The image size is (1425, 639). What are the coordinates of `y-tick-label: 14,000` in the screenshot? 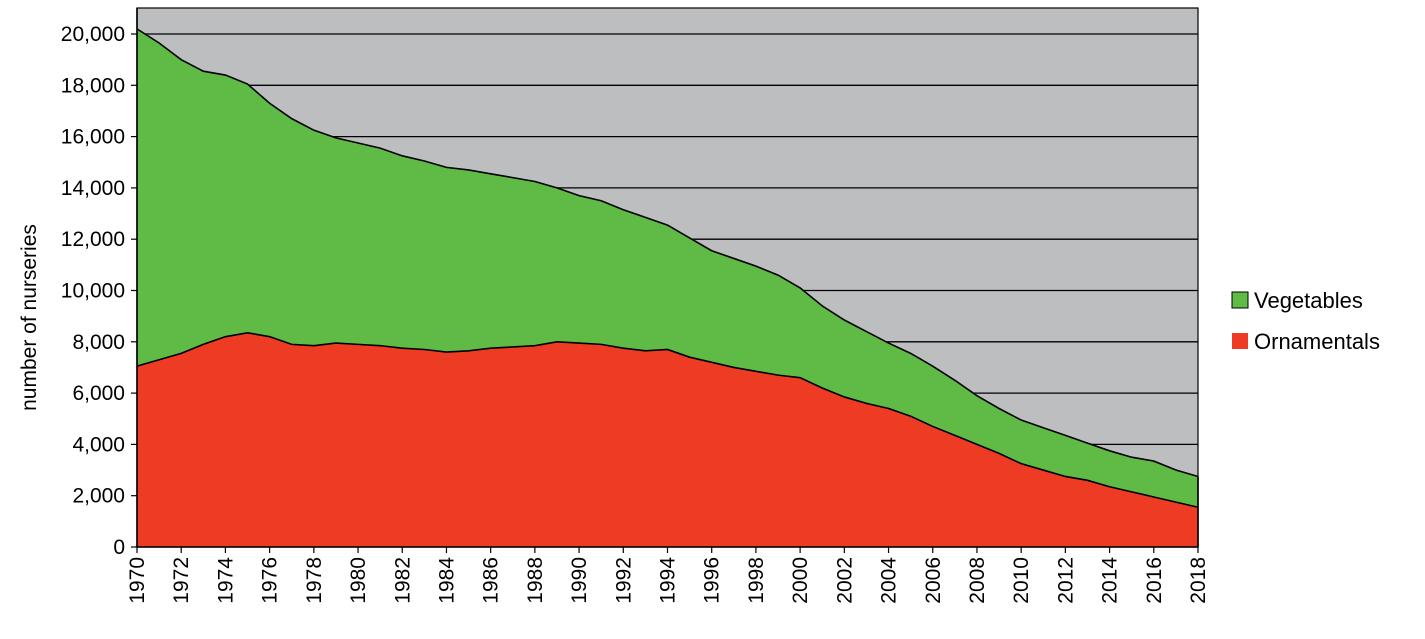 It's located at (93, 188).